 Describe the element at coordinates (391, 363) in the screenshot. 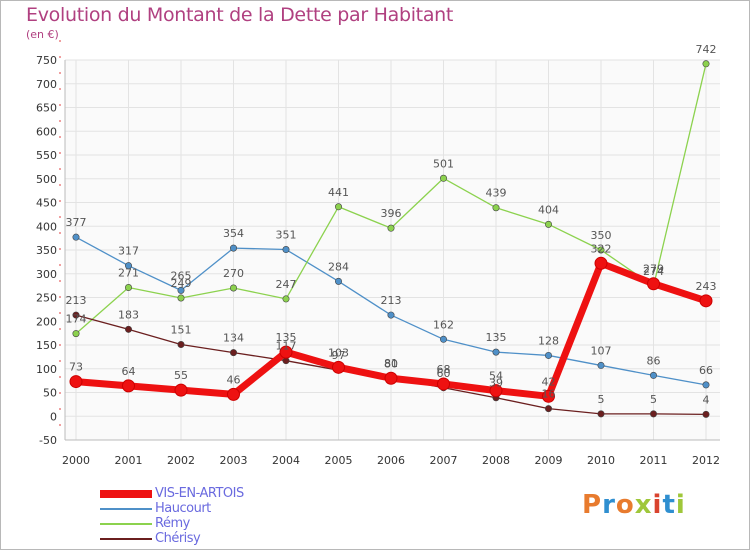

I see `data-label-vis-en-artois: 80` at that location.